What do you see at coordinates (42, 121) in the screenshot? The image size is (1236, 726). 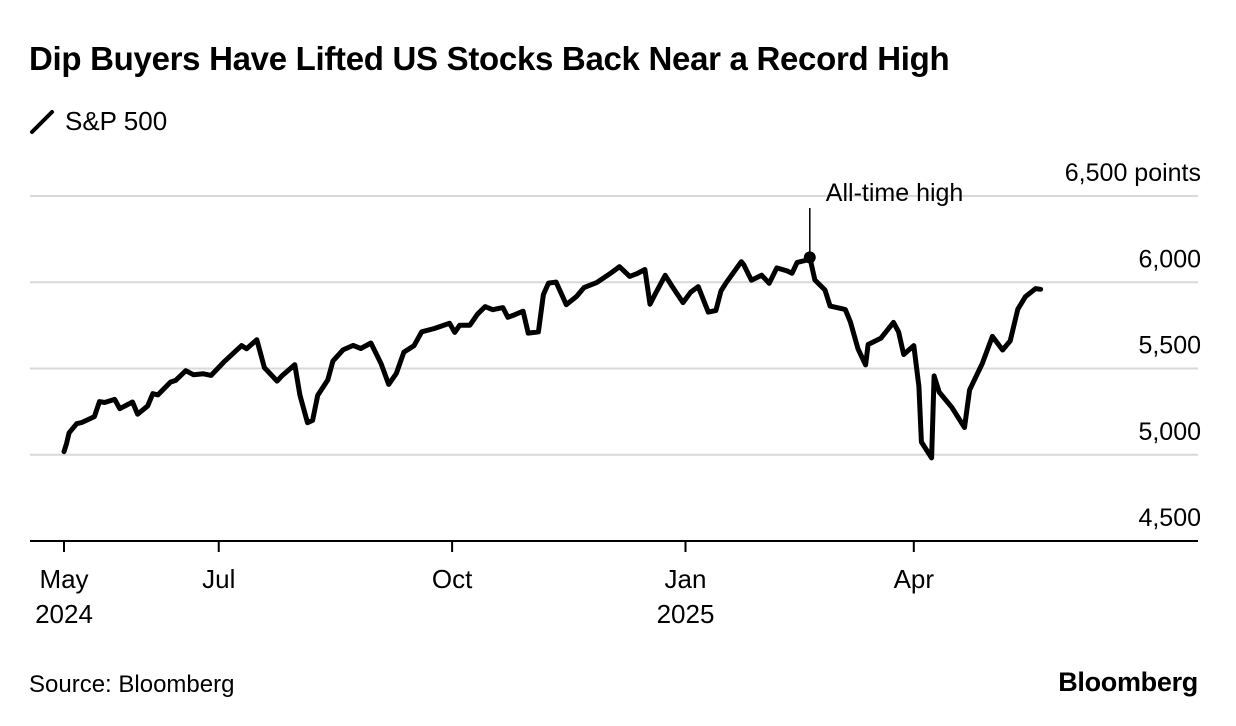 I see `line-swatch-icon` at bounding box center [42, 121].